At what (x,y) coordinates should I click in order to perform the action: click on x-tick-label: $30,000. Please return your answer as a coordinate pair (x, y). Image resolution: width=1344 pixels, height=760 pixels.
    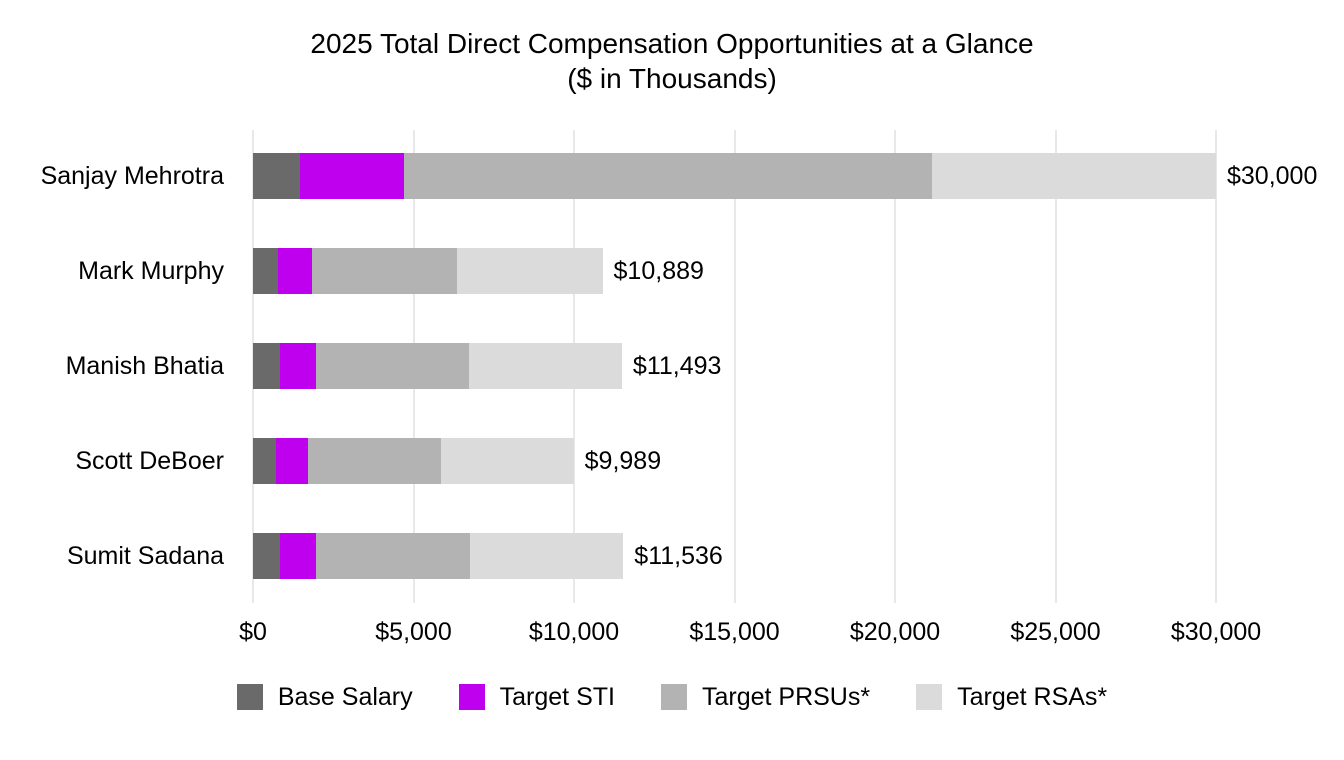
    Looking at the image, I should click on (1216, 632).